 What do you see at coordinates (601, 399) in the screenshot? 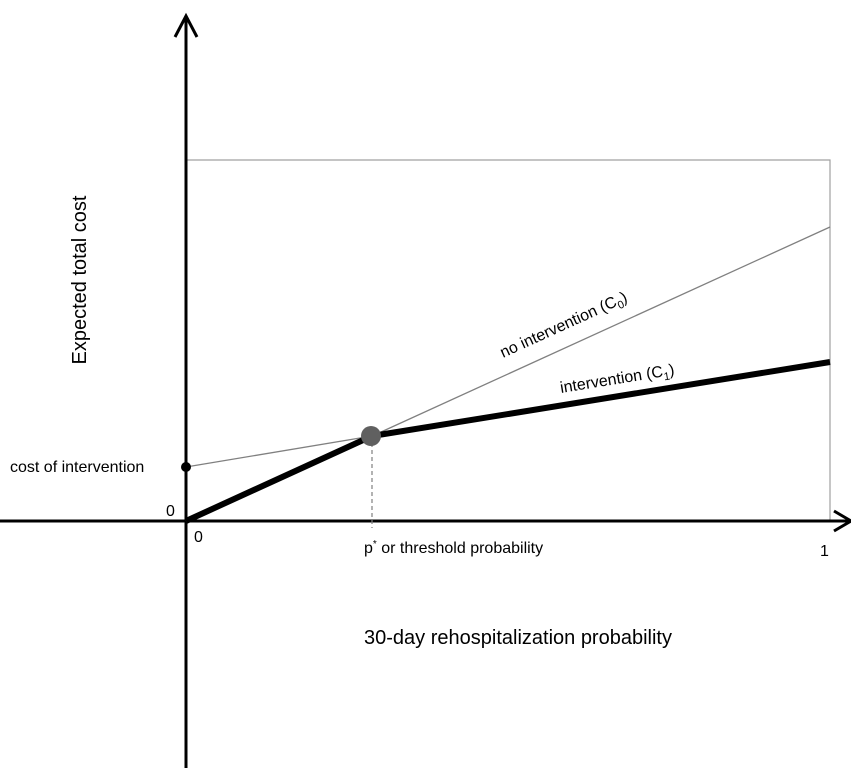
I see `intervention-line` at bounding box center [601, 399].